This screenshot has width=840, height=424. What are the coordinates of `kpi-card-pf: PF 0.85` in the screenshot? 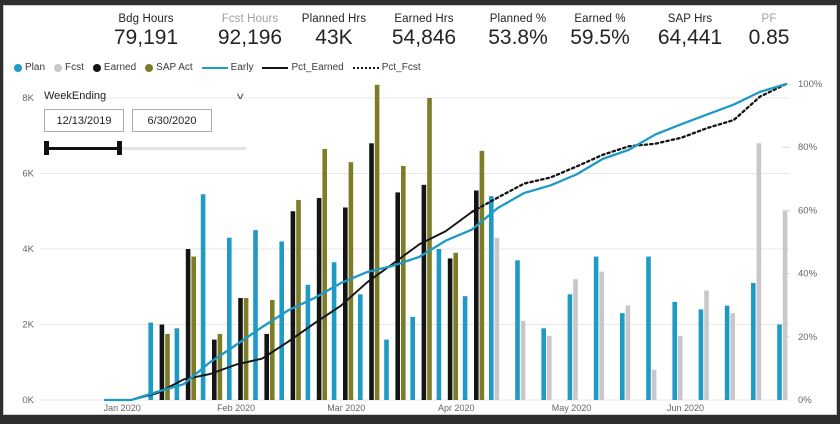 It's located at (769, 31).